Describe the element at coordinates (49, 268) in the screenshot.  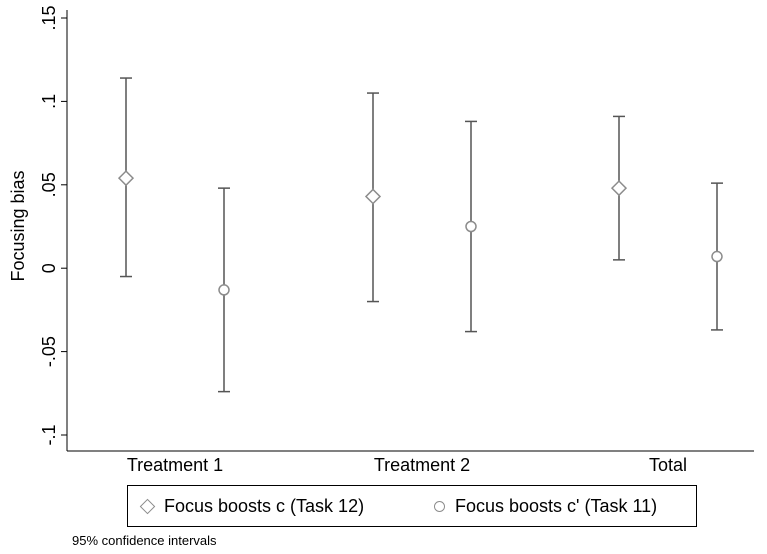
I see `y-tick-label: 0` at that location.